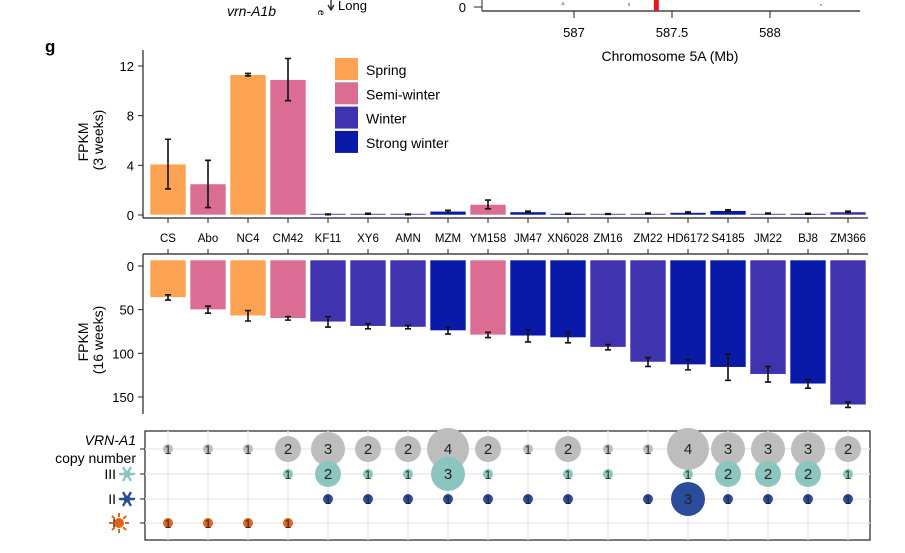 The image size is (905, 553). Describe the element at coordinates (320, 13) in the screenshot. I see `cropped-axis-label: e` at that location.